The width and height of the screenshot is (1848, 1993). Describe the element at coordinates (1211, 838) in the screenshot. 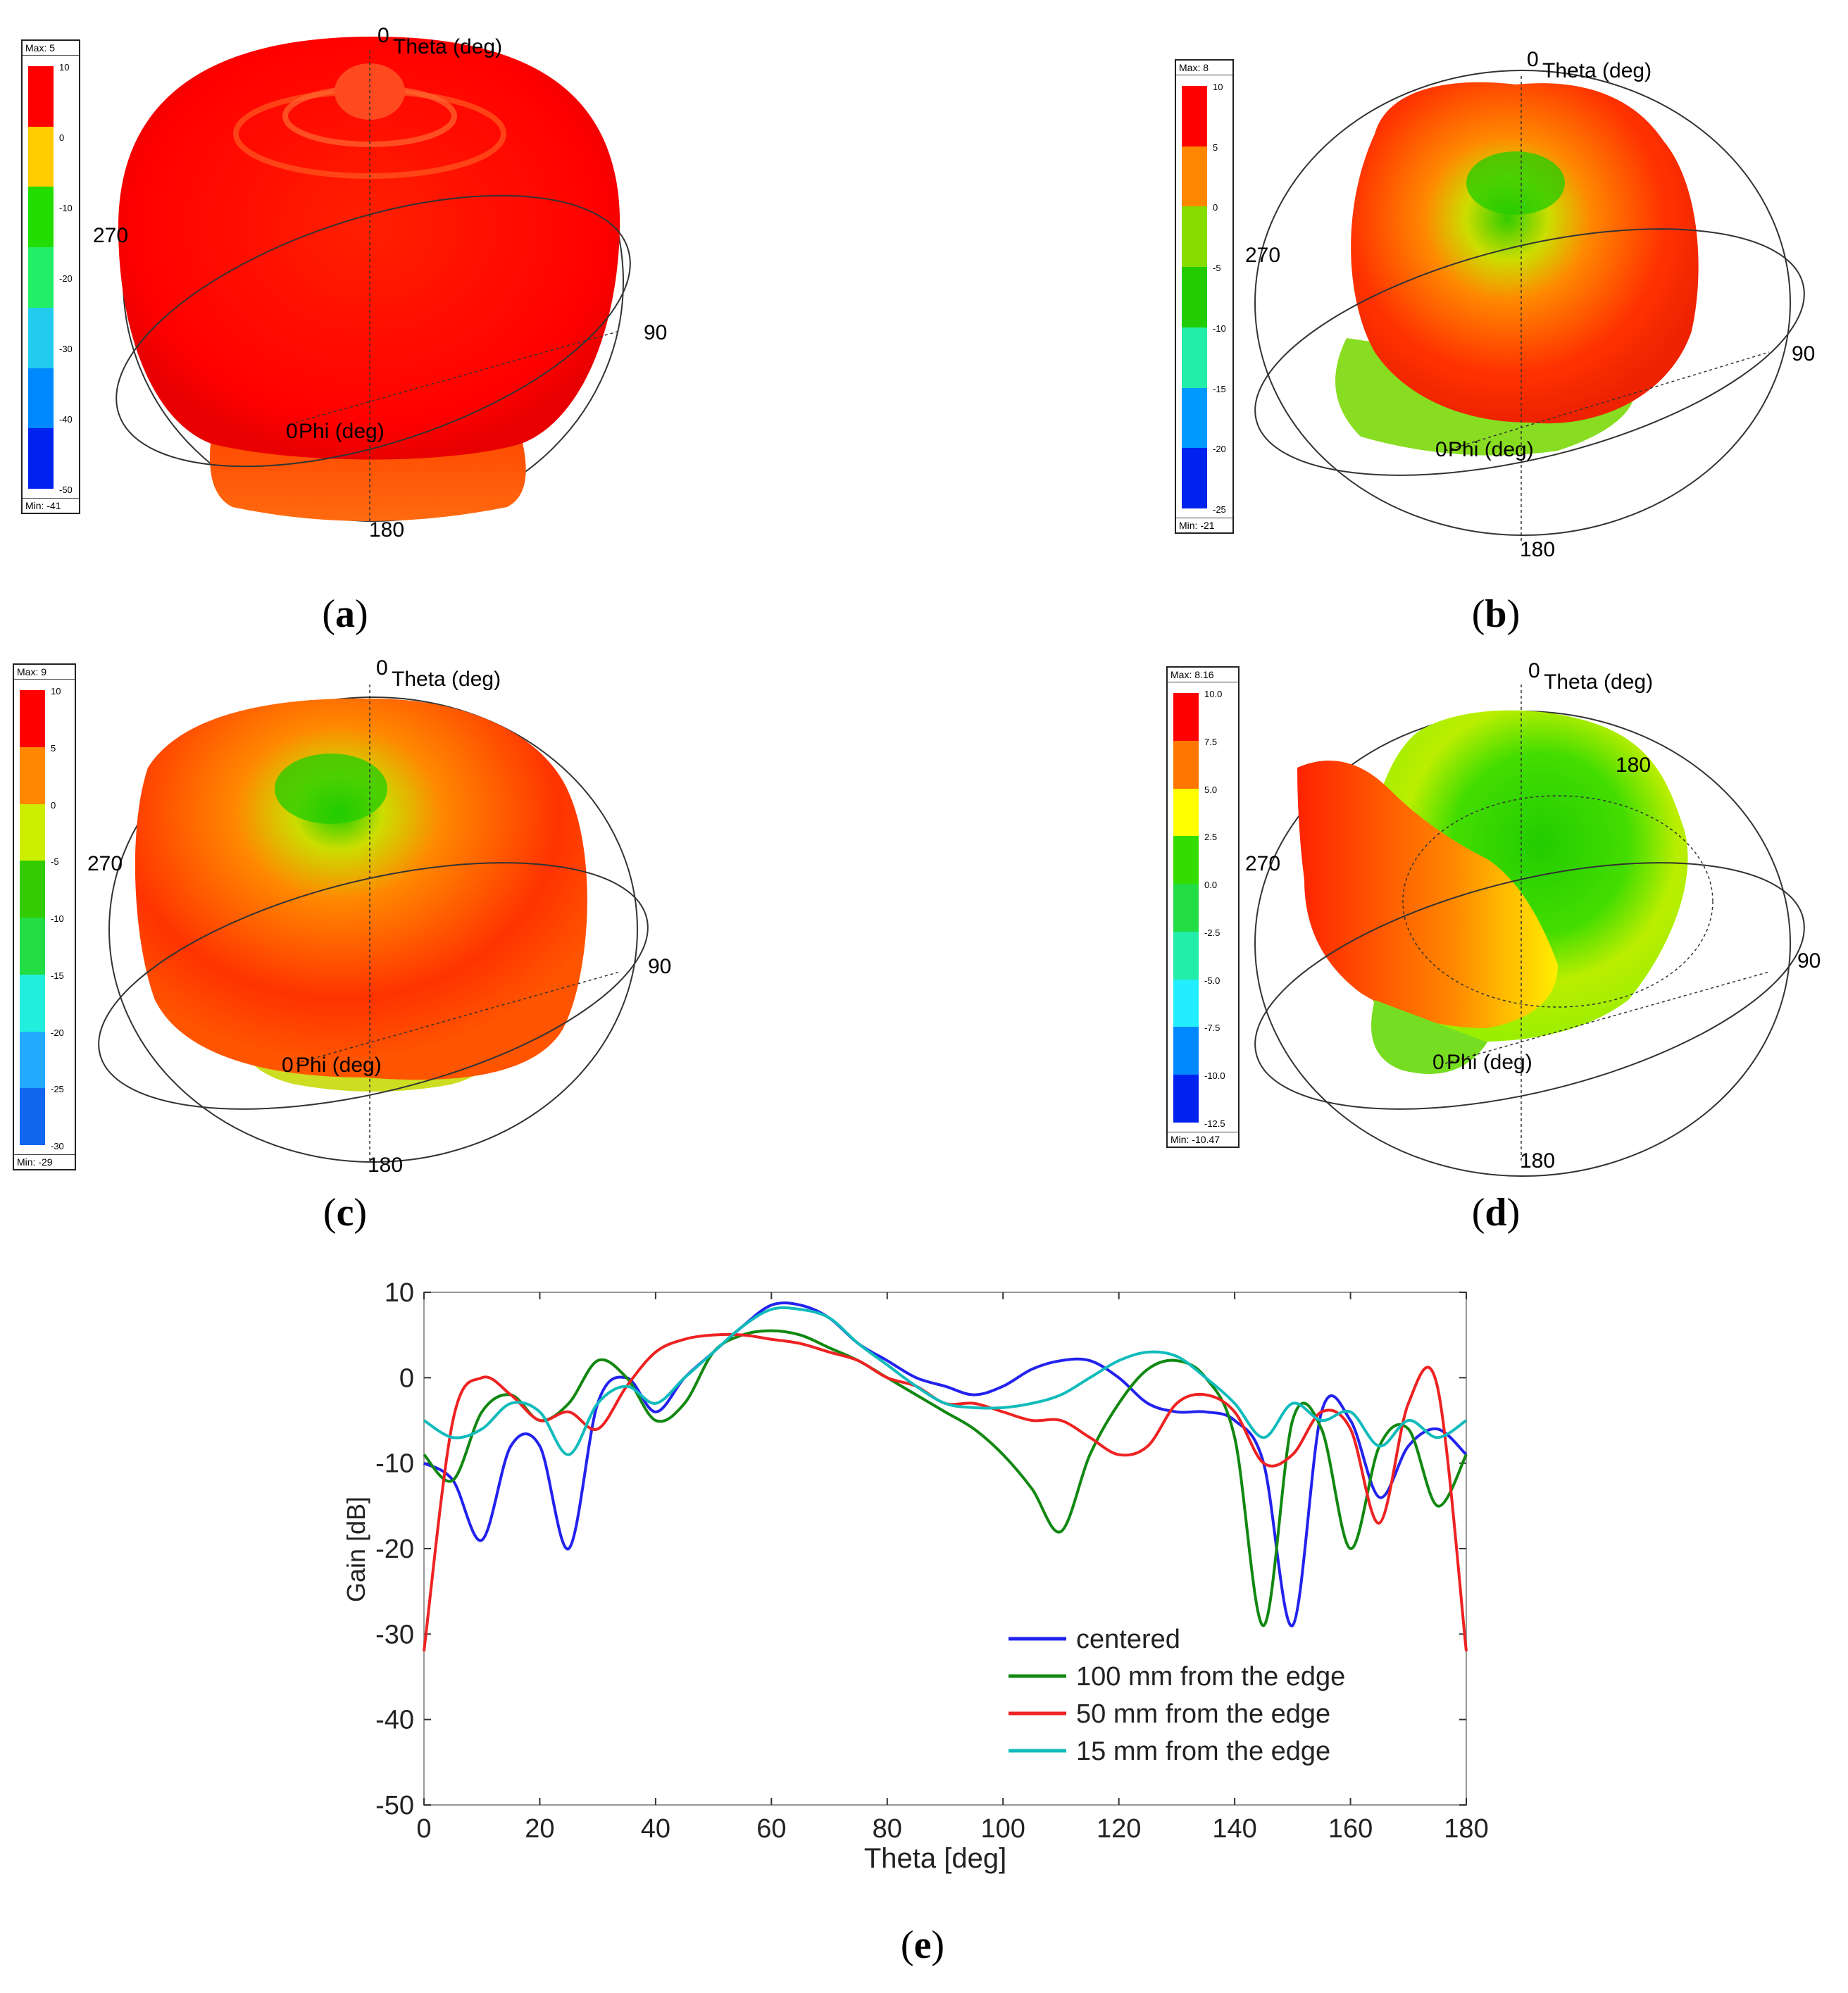

I see `colorbar-tick: 2.5` at that location.